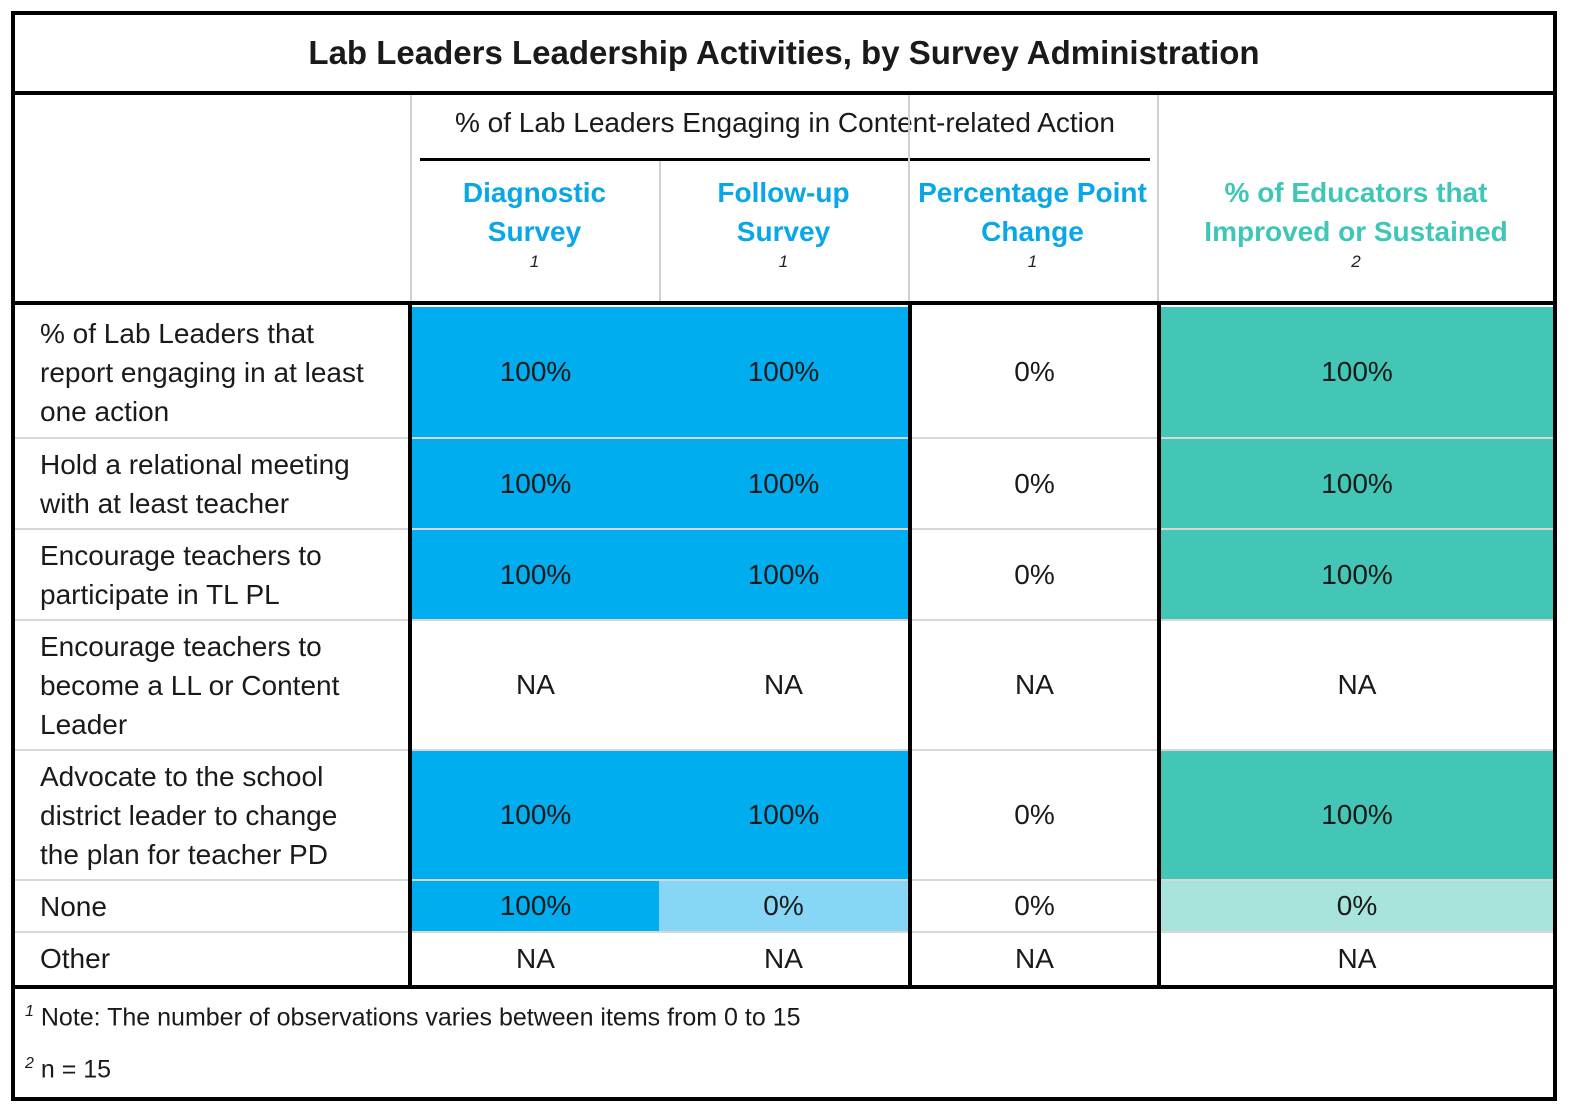  What do you see at coordinates (1032, 231) in the screenshot?
I see `column-header-line: Change` at bounding box center [1032, 231].